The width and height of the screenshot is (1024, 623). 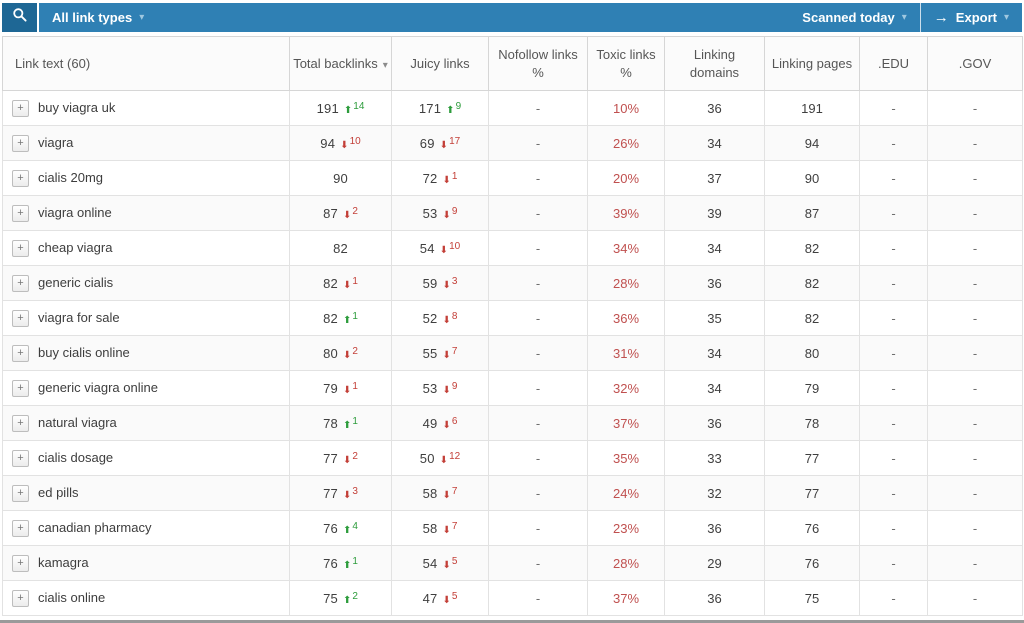 I want to click on column-header-linking-pages: Linking pages, so click(x=812, y=63).